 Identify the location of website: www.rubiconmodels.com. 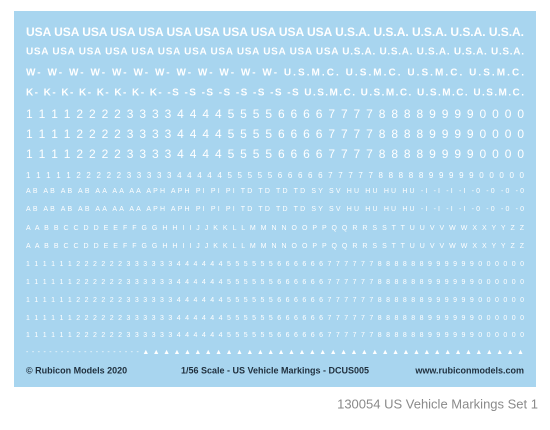
(469, 370).